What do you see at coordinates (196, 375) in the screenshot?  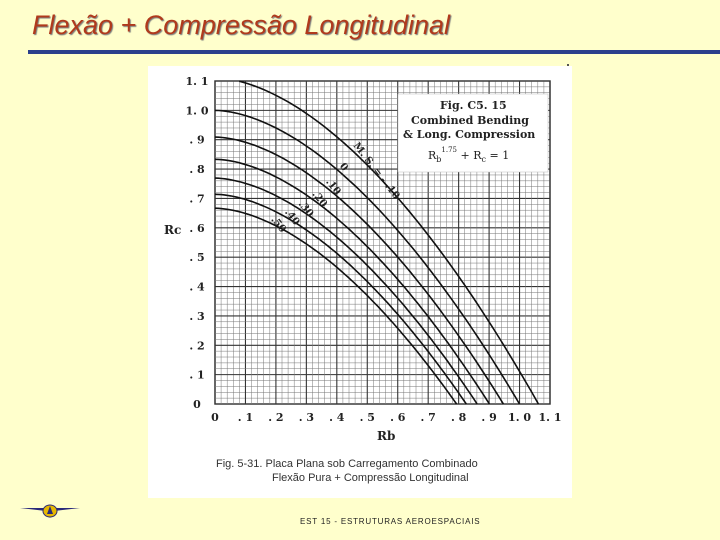 I see `y-tick-label: . 1` at bounding box center [196, 375].